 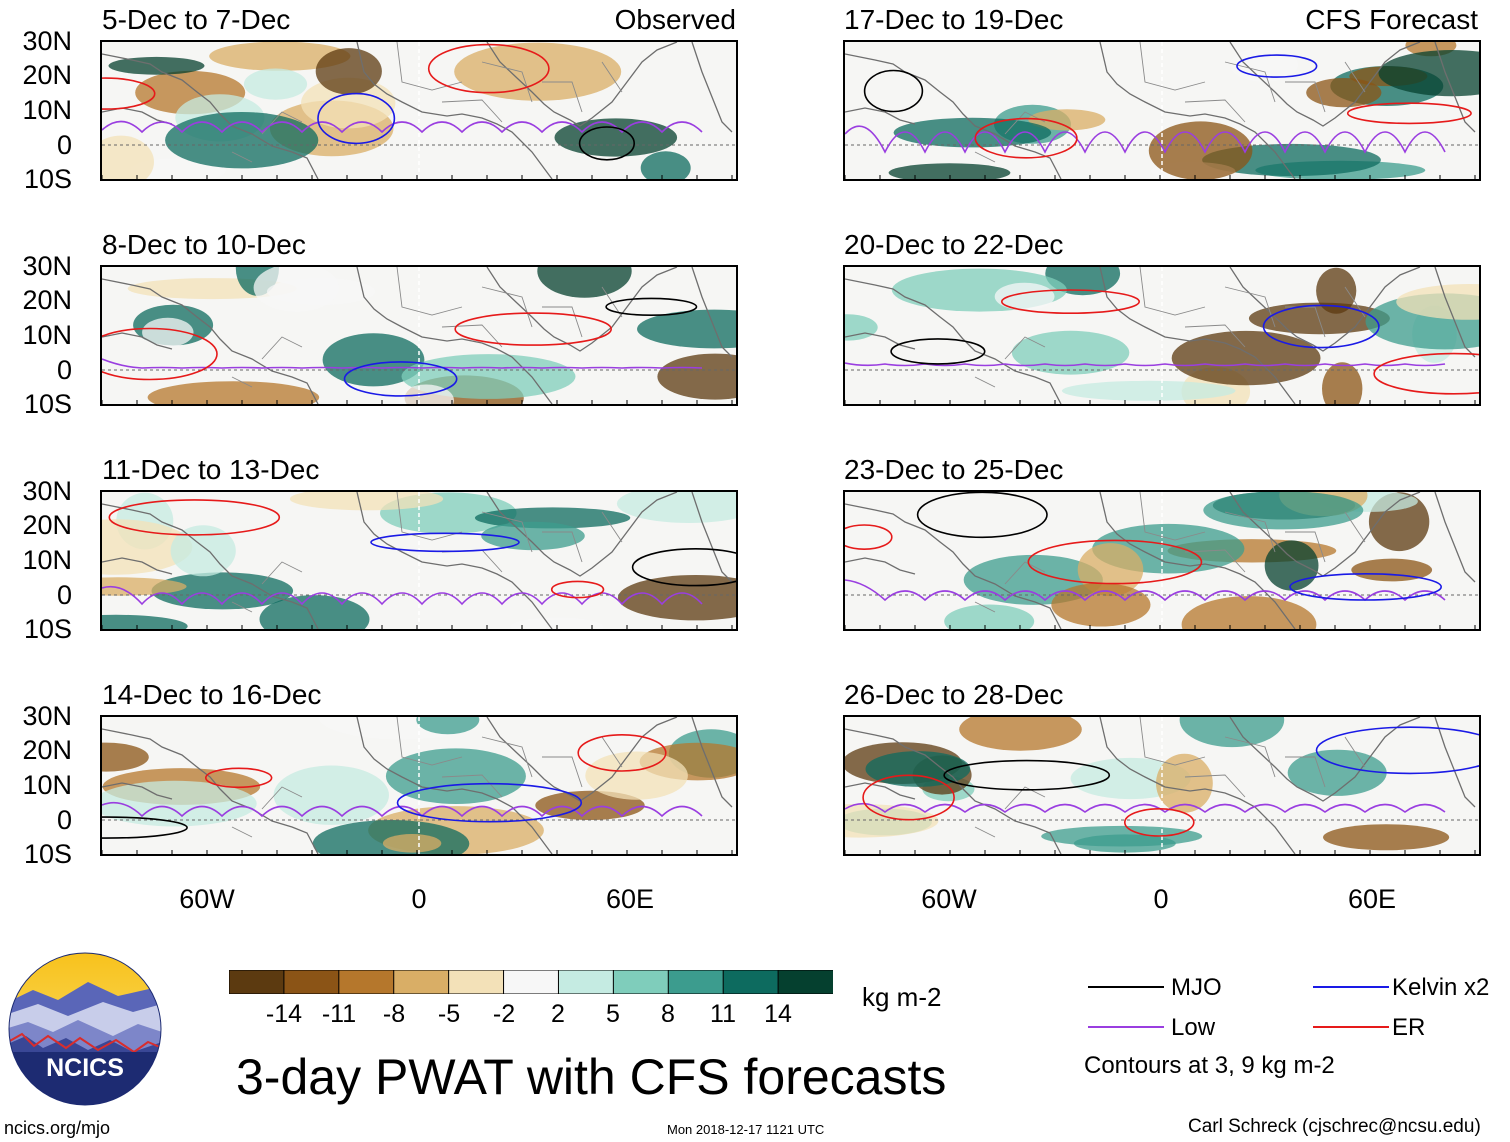 What do you see at coordinates (449, 1014) in the screenshot?
I see `colorbar-label: -5` at bounding box center [449, 1014].